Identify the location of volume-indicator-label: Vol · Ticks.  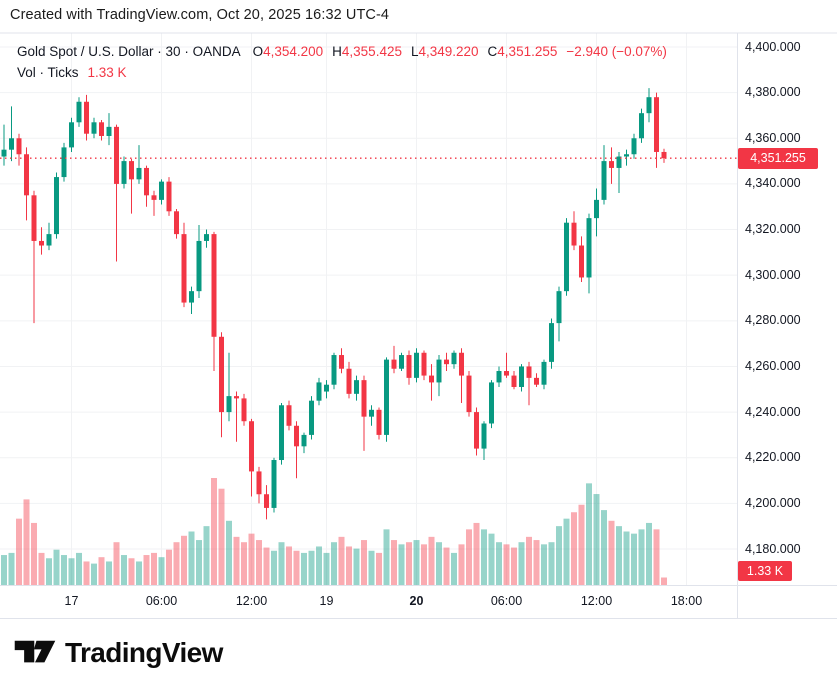
(48, 72).